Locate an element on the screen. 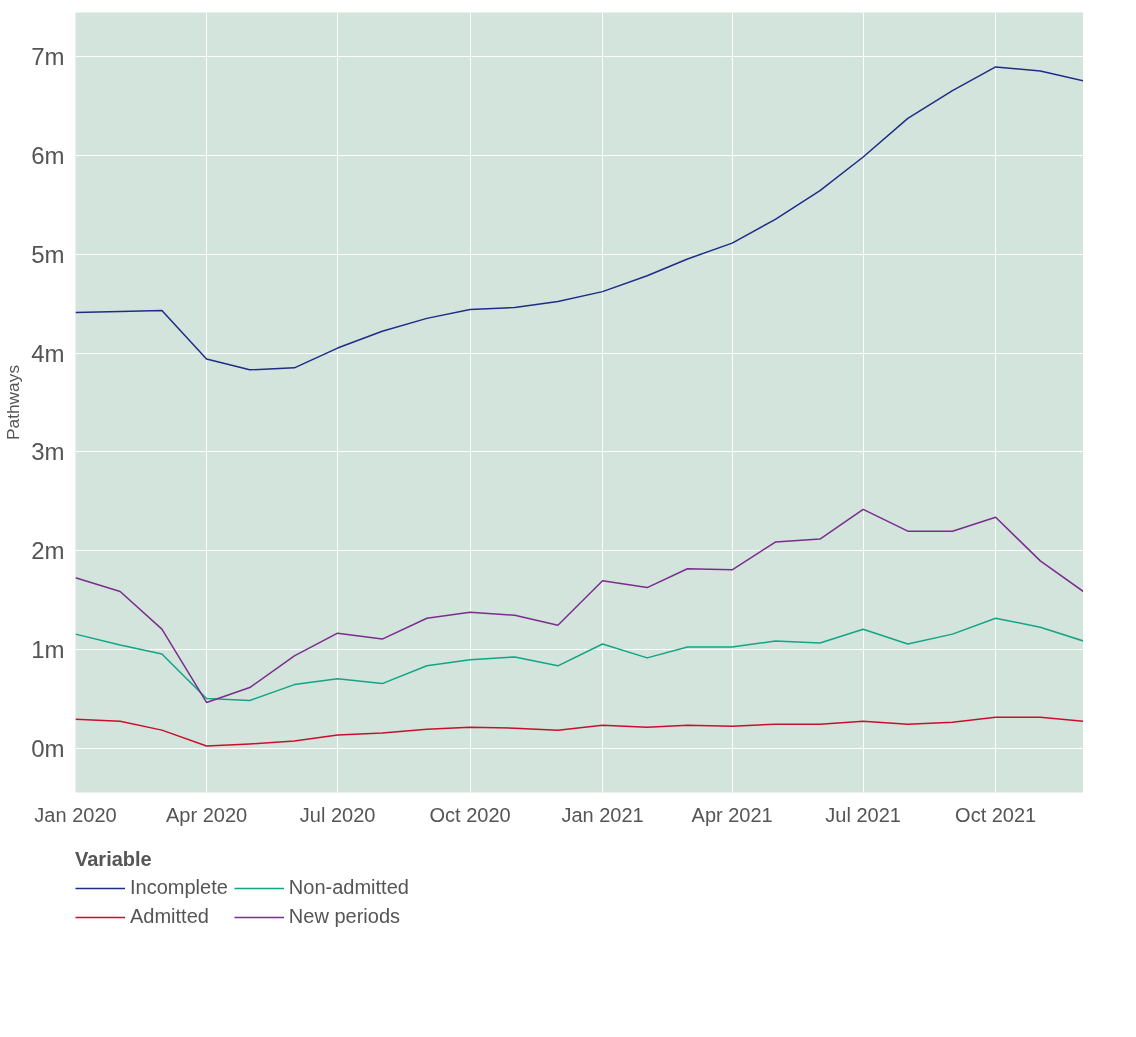 This screenshot has height=1037, width=1136. y-tick-label: 7m is located at coordinates (48, 56).